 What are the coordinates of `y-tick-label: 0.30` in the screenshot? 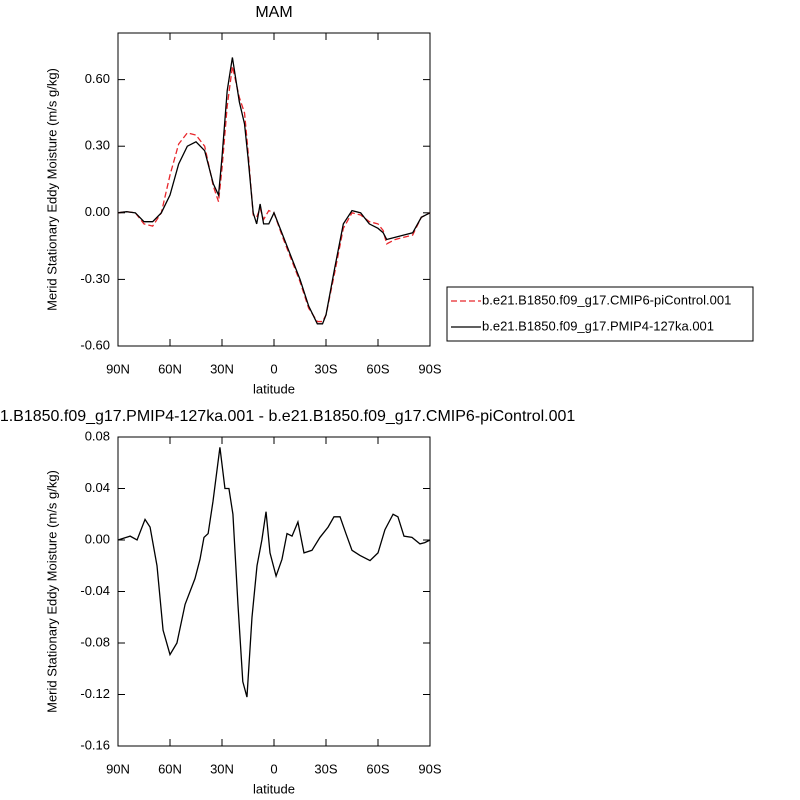 It's located at (97, 145).